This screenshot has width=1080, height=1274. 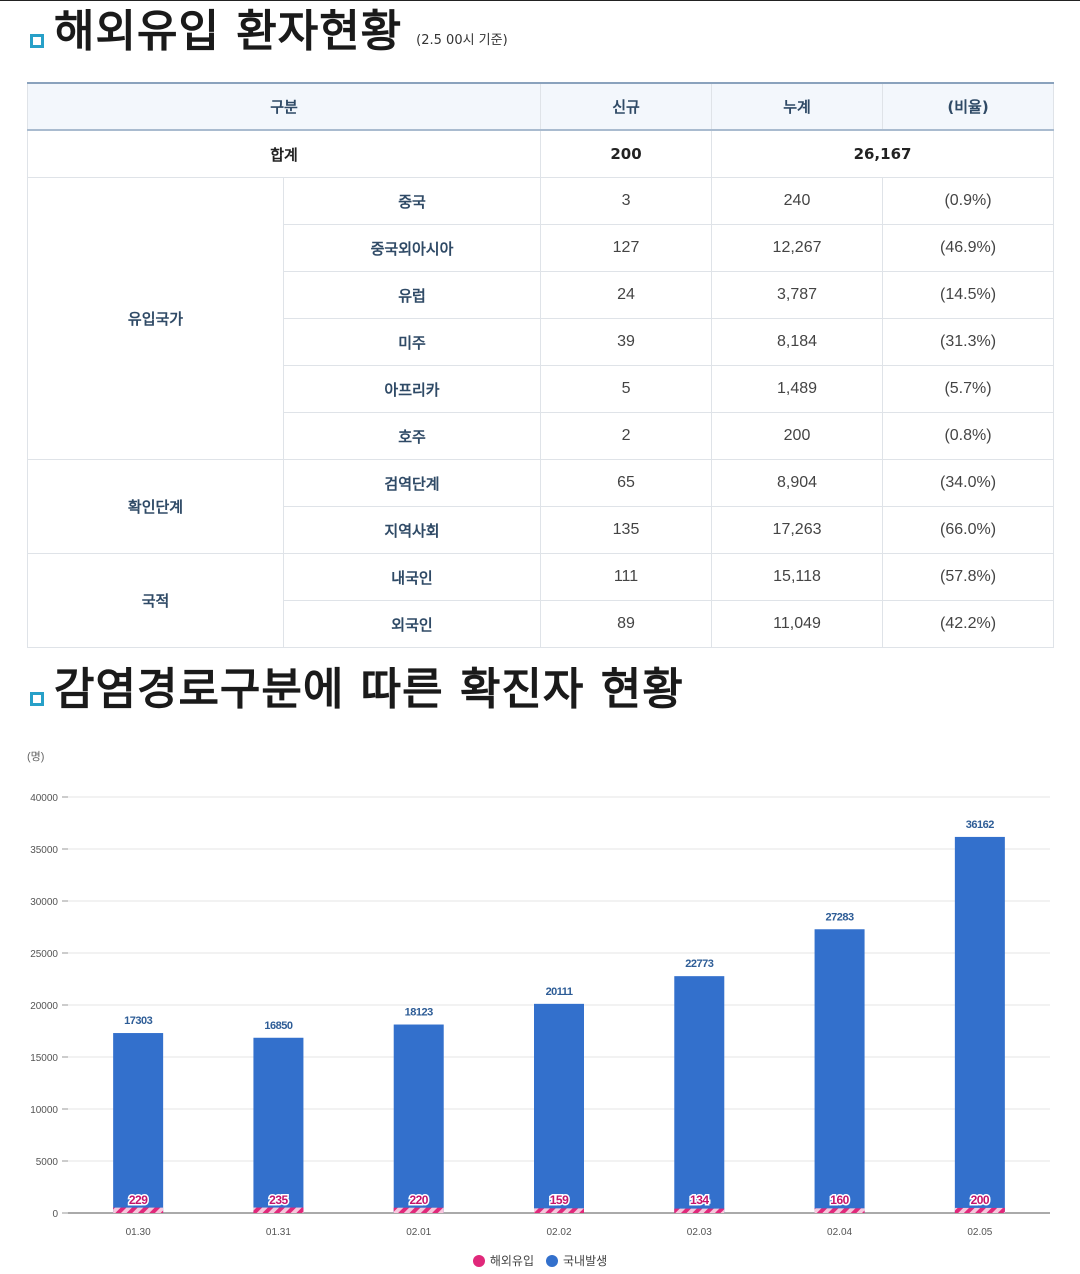 I want to click on data-label-domestic: 16850, so click(x=278, y=1026).